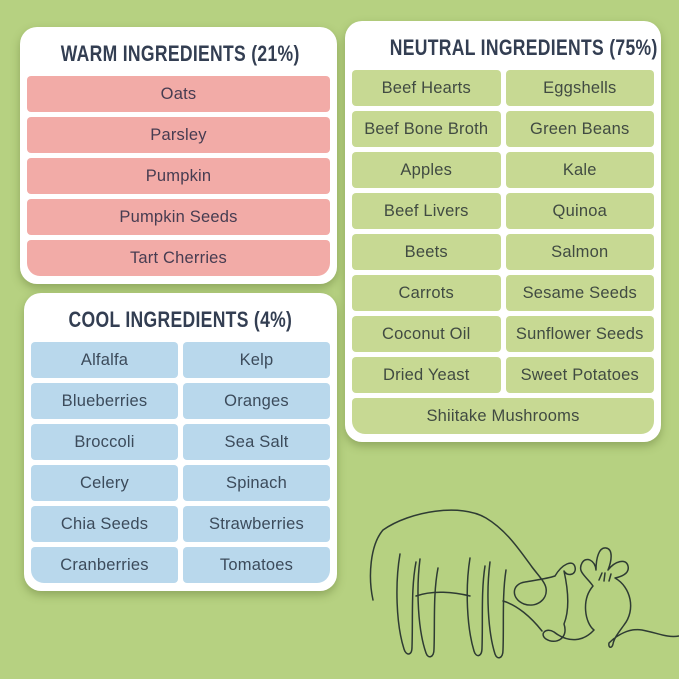  I want to click on ingredient-cell: Celery, so click(104, 483).